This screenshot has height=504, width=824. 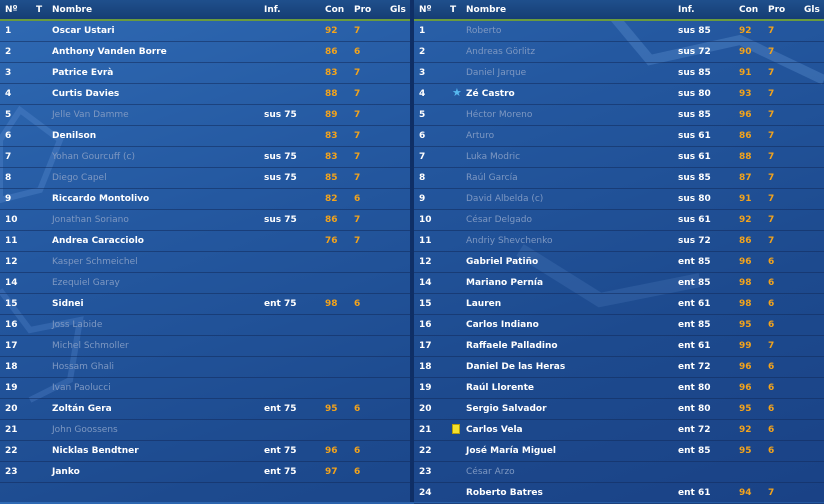 What do you see at coordinates (205, 472) in the screenshot?
I see `player-row: 23 Janko ent 75 97 6` at bounding box center [205, 472].